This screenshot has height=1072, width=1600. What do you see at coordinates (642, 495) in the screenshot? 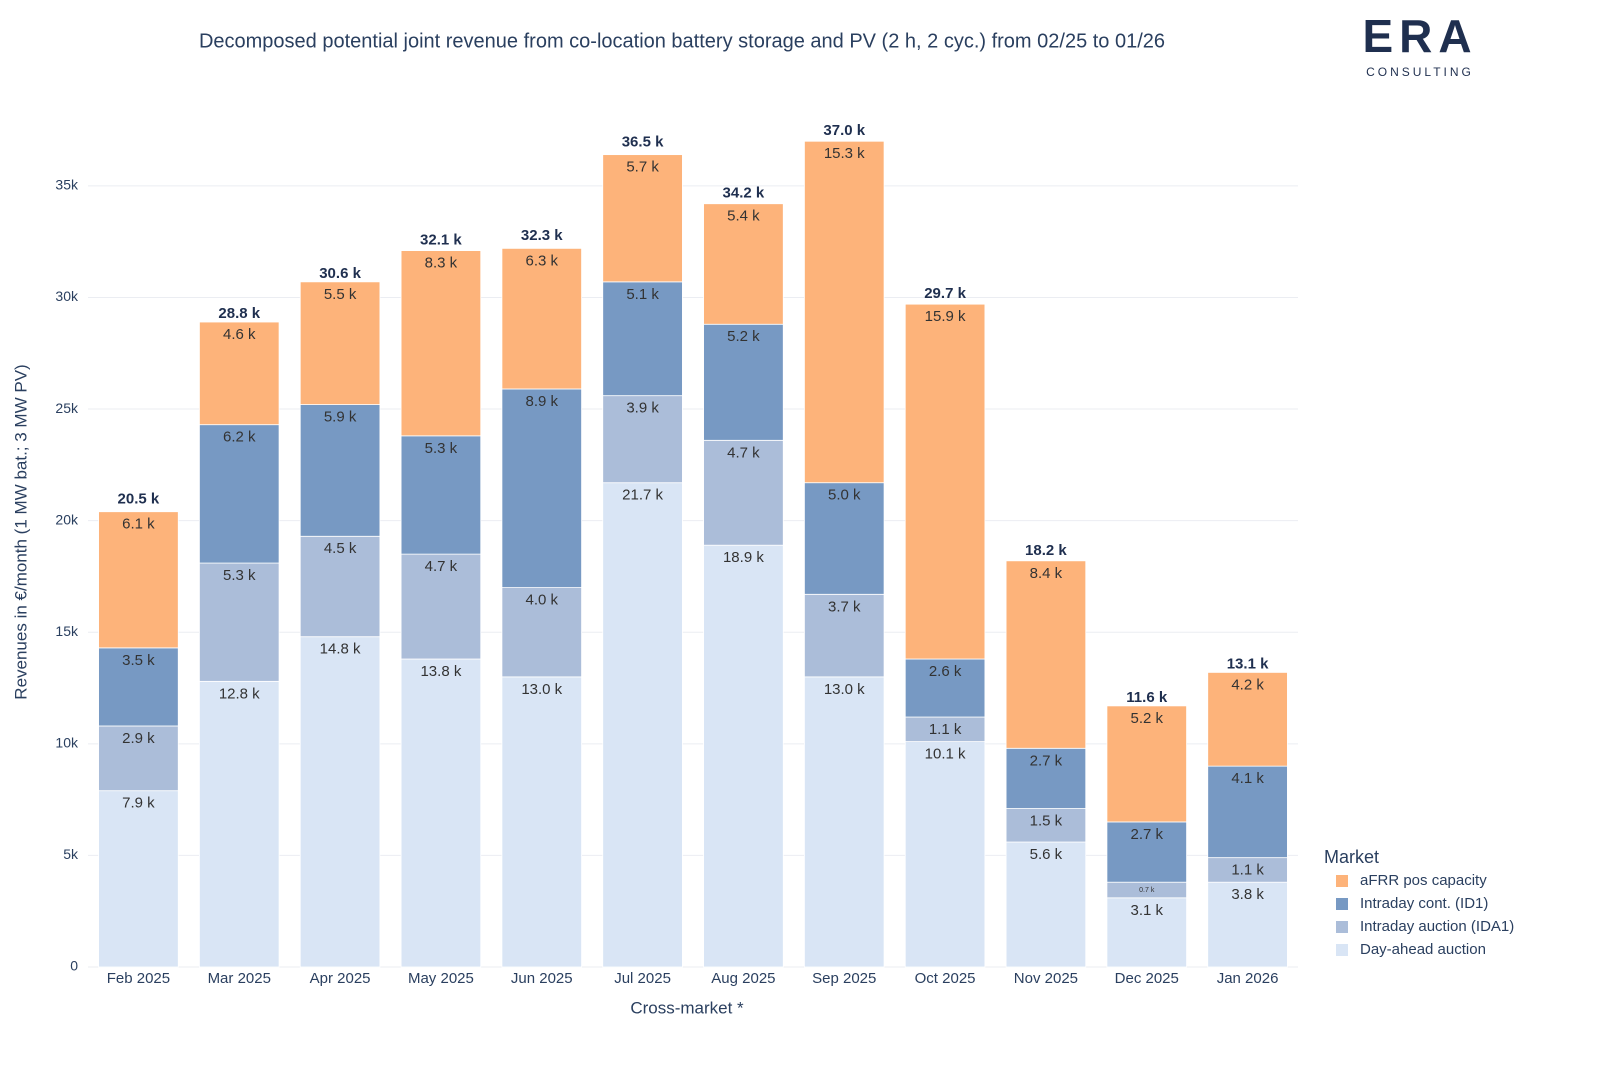
I see `data-label: 21.7 k` at bounding box center [642, 495].